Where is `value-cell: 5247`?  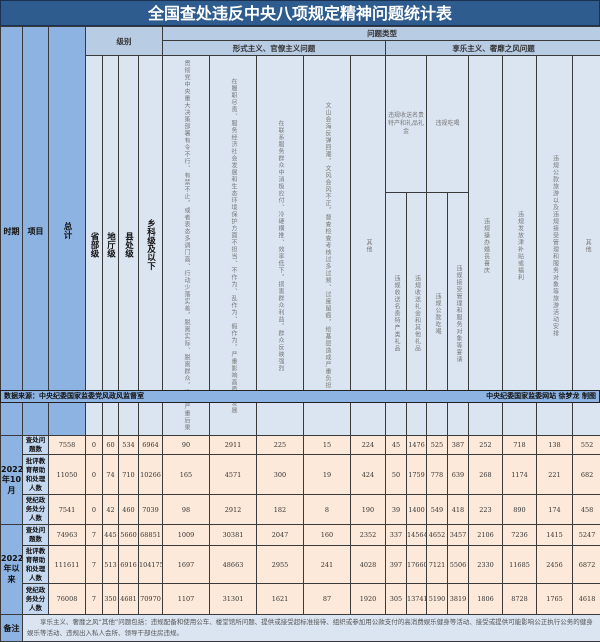
value-cell: 5247 is located at coordinates (586, 535).